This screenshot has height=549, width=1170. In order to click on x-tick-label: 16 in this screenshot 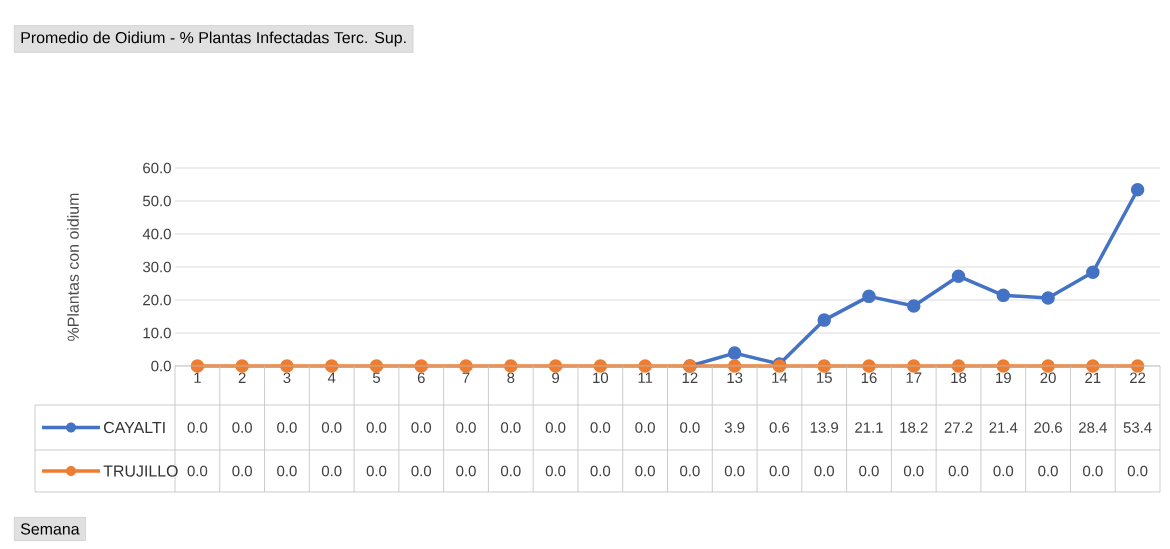, I will do `click(869, 378)`.